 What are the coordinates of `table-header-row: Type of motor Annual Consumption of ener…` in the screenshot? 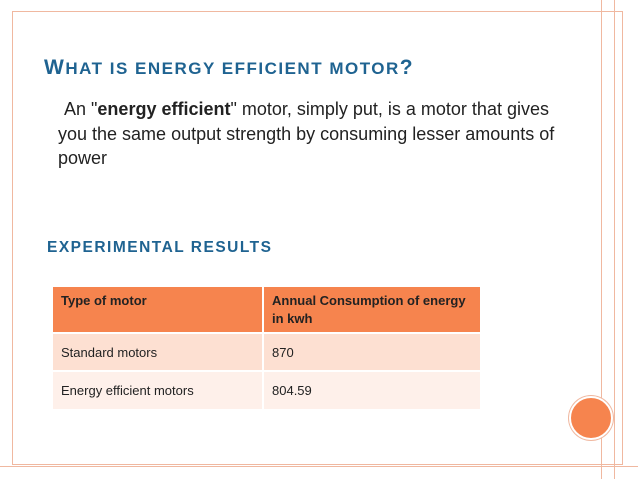 It's located at (266, 310).